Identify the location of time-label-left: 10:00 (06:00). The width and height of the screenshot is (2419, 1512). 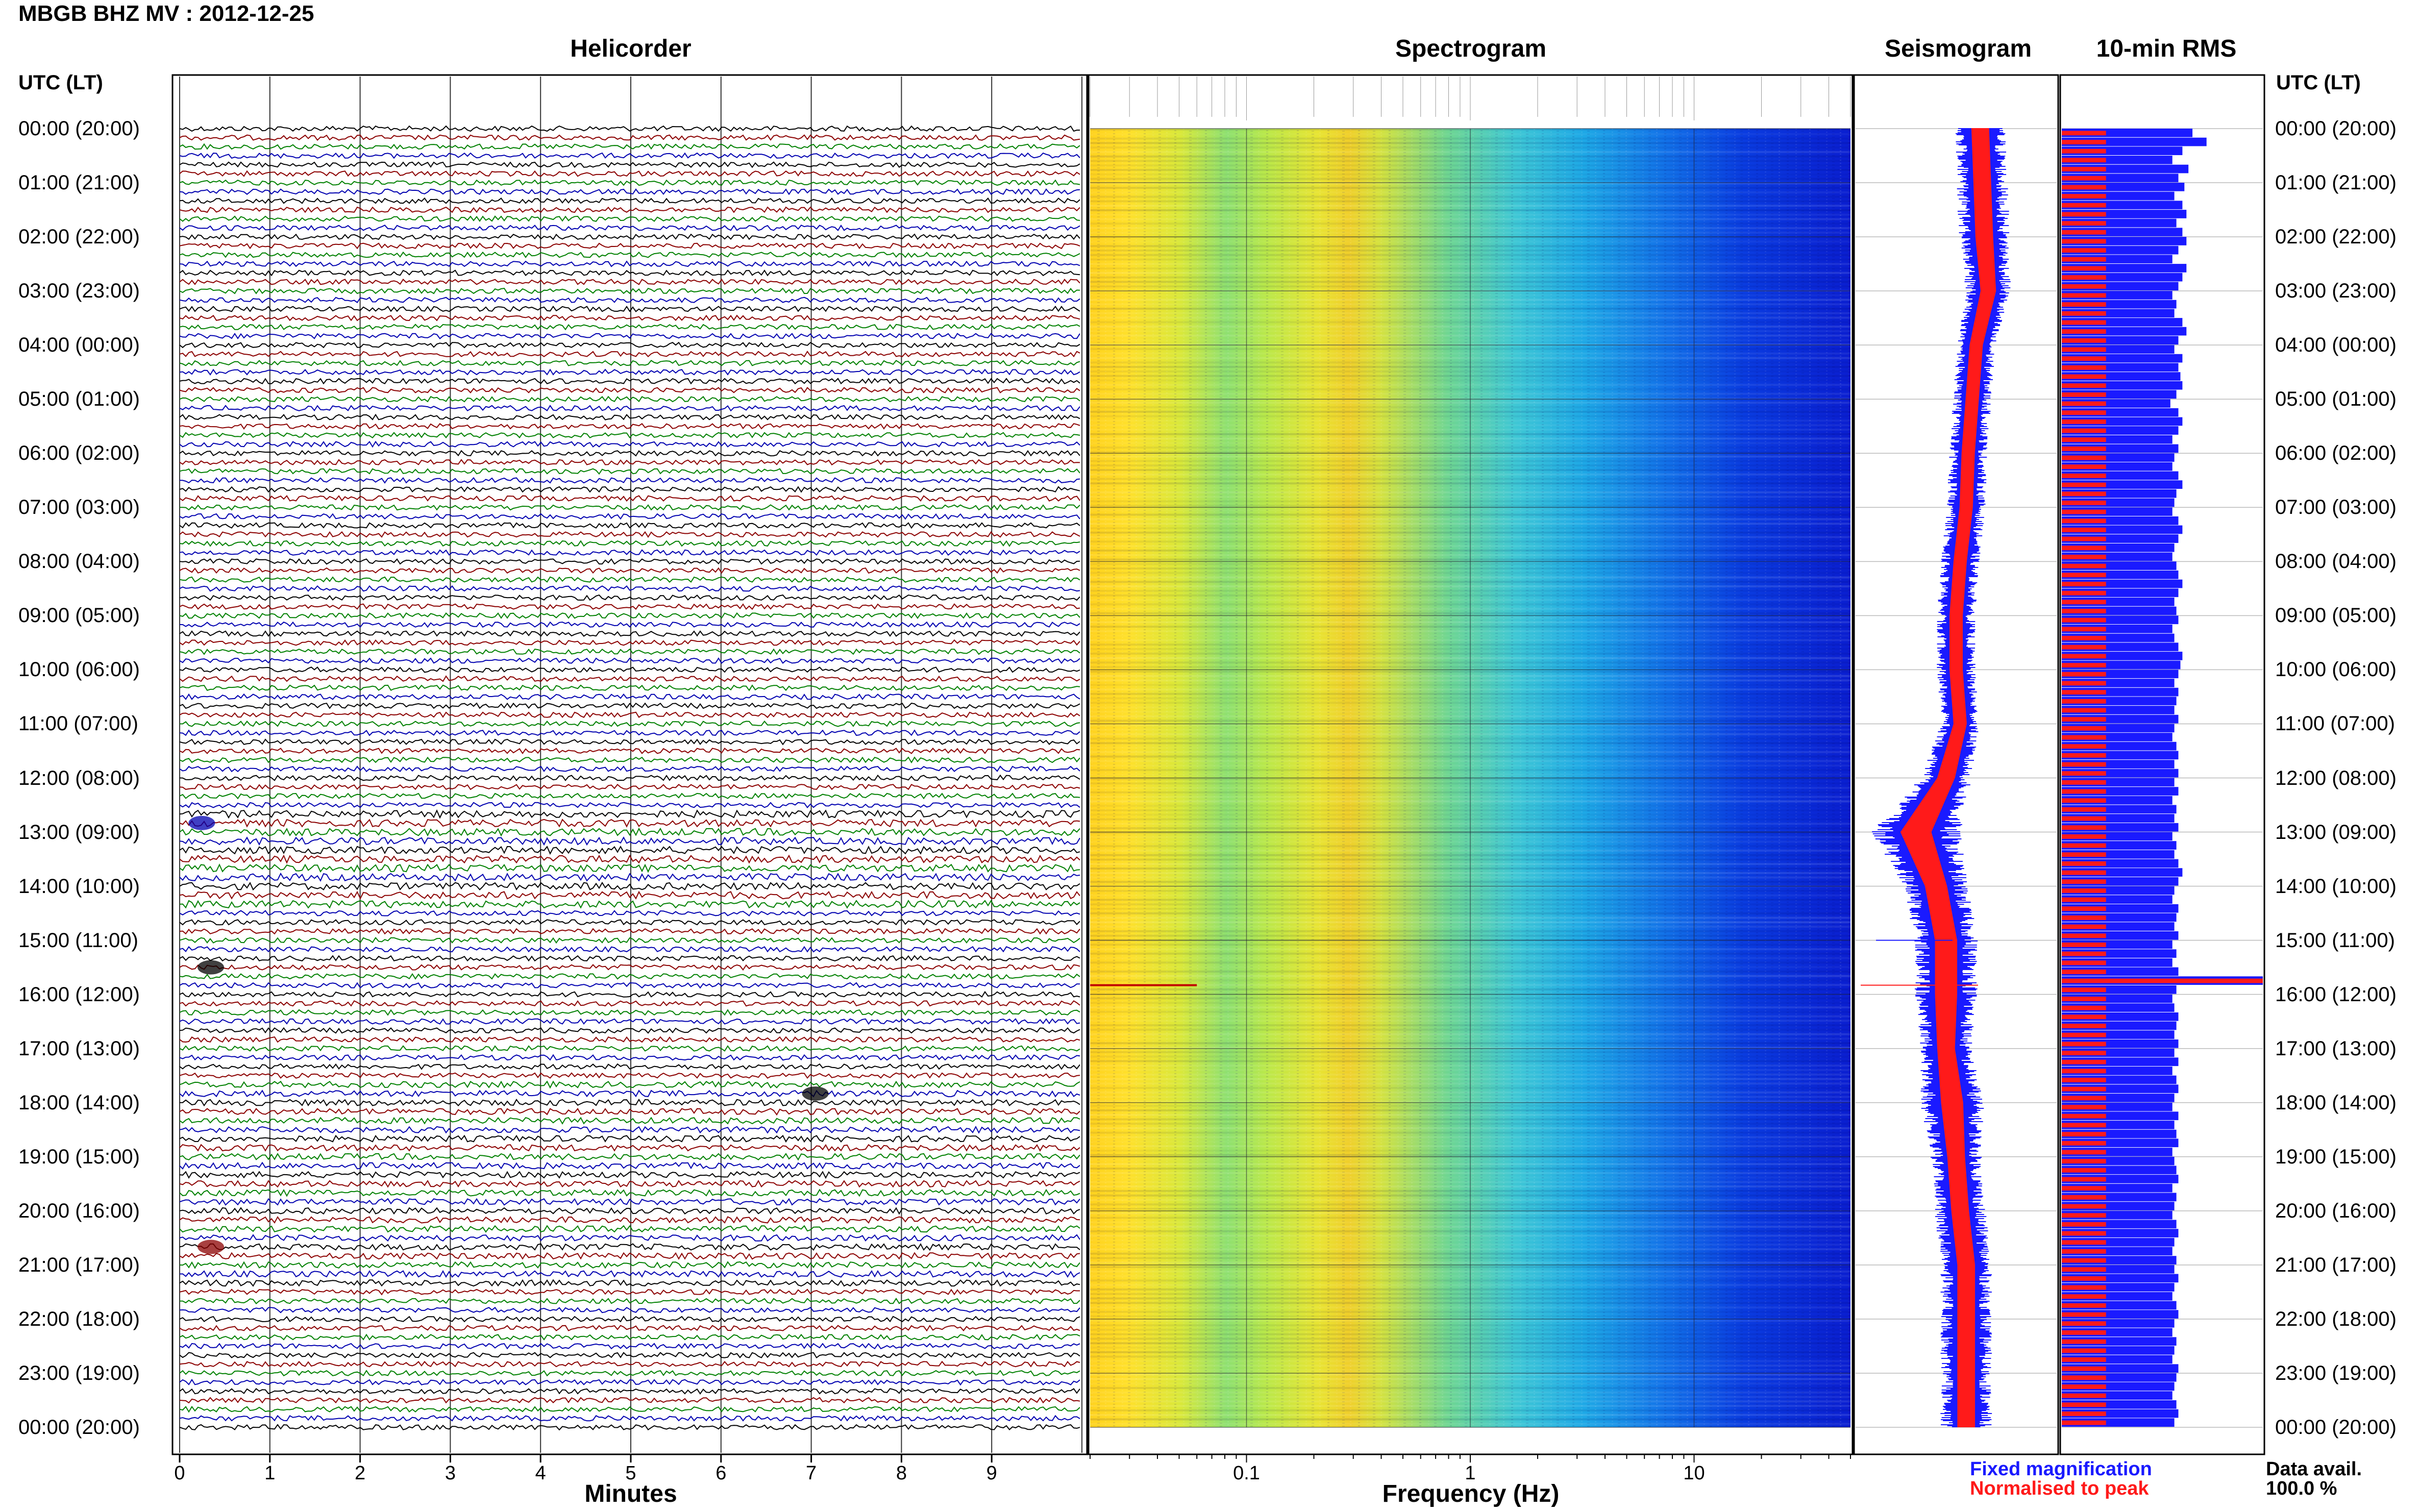
(79, 669).